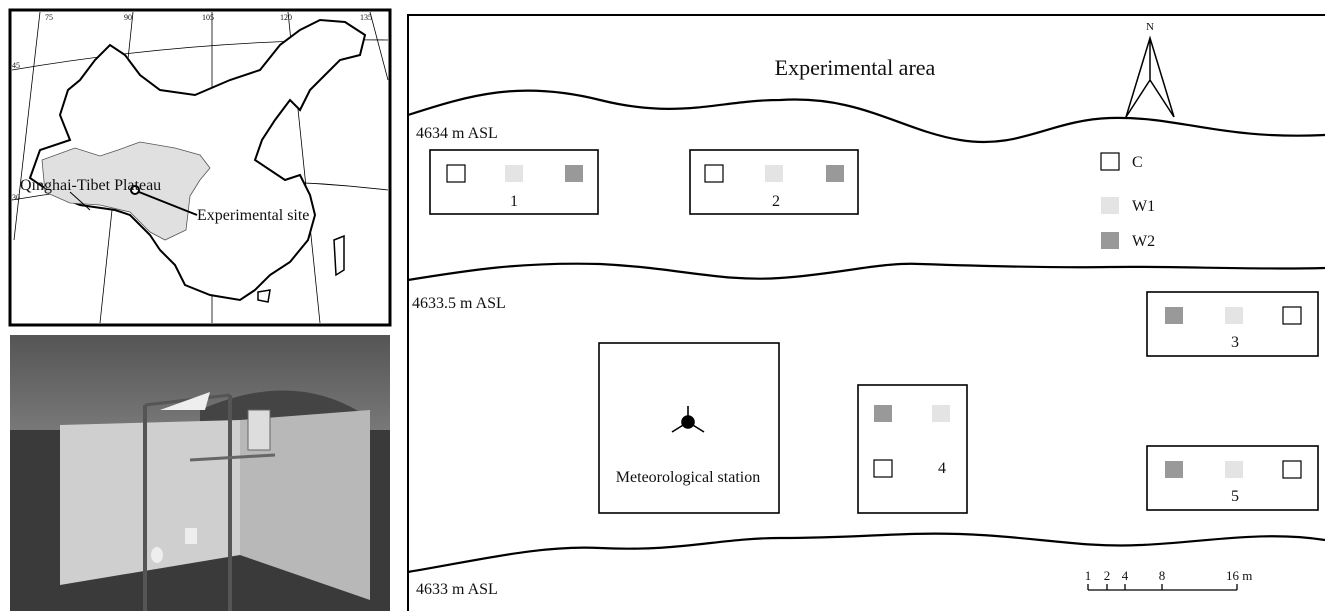  I want to click on photo-shade, so click(185, 401).